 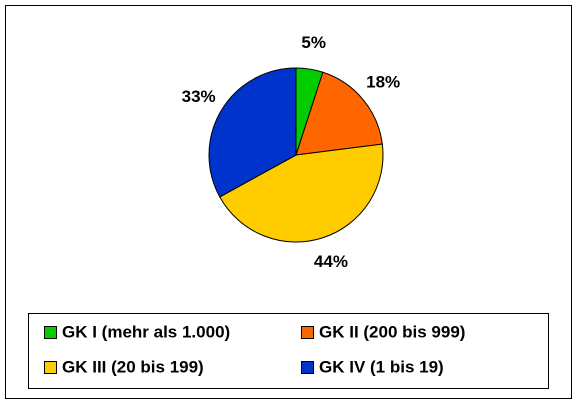 I want to click on legend-label: GK III (20 bis 199), so click(x=133, y=366).